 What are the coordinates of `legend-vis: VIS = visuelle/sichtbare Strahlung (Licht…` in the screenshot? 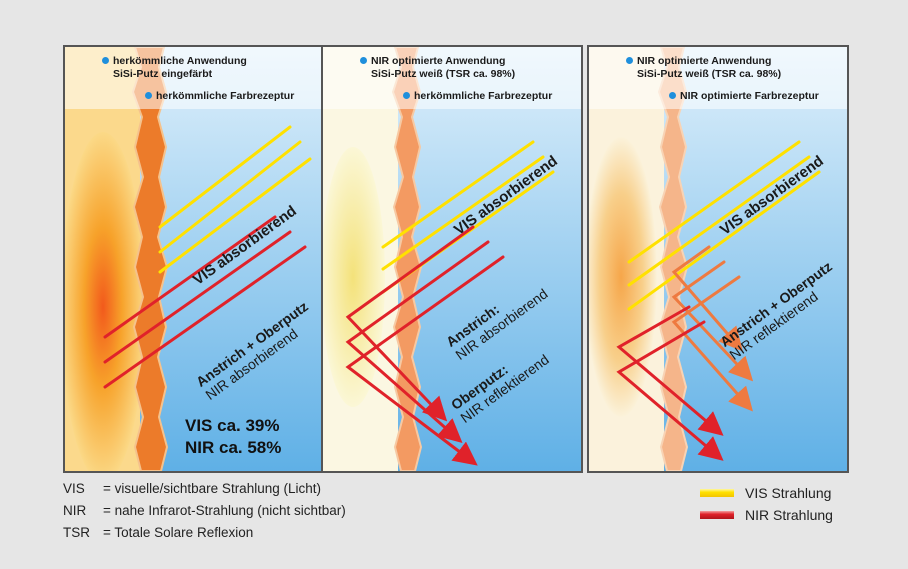 It's located at (192, 488).